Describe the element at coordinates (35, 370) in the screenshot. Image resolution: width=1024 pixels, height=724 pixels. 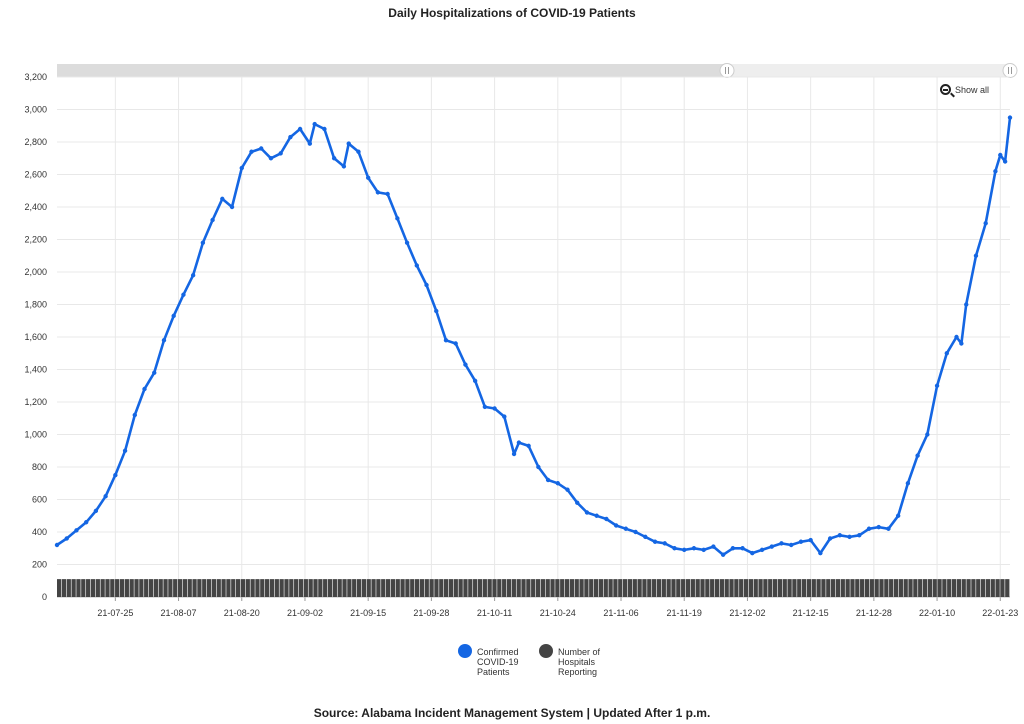
I see `y-tick-label: 1,400` at that location.